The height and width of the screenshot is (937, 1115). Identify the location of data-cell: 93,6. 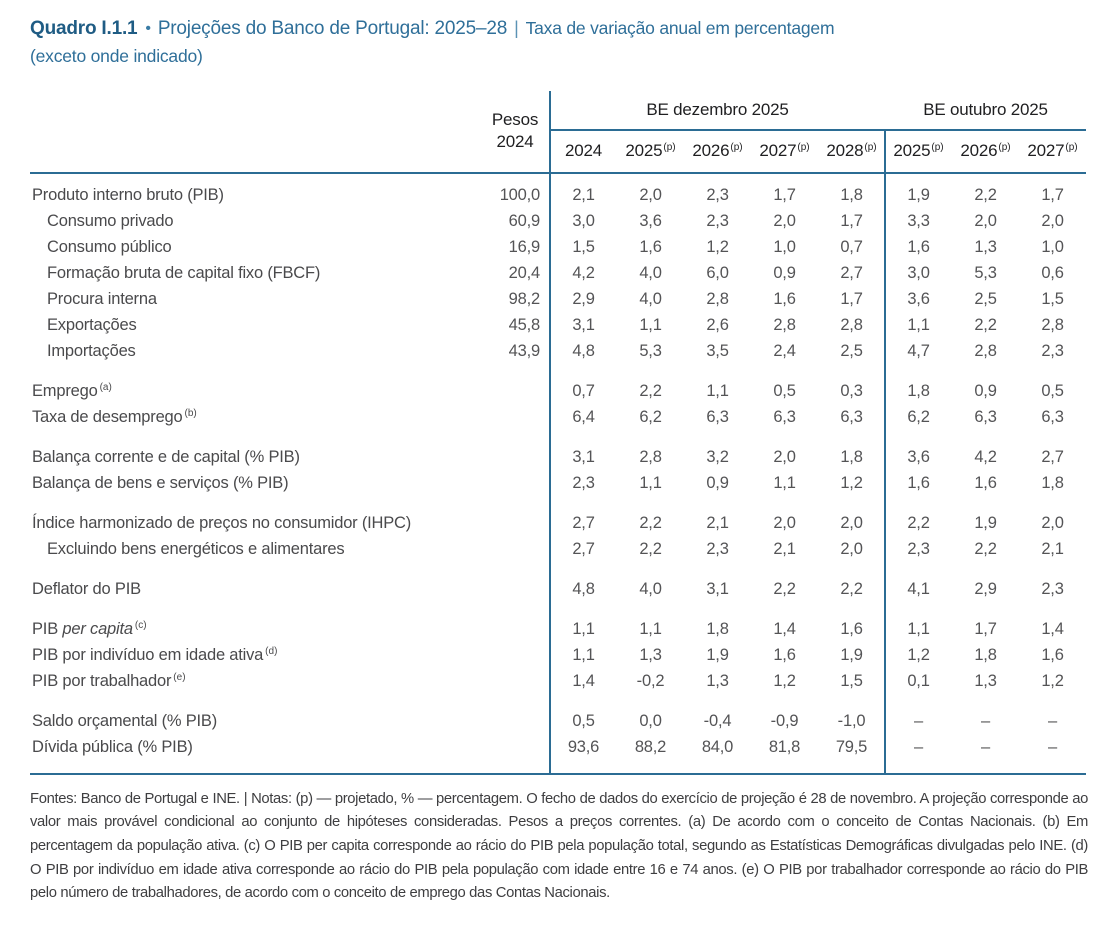
(583, 747).